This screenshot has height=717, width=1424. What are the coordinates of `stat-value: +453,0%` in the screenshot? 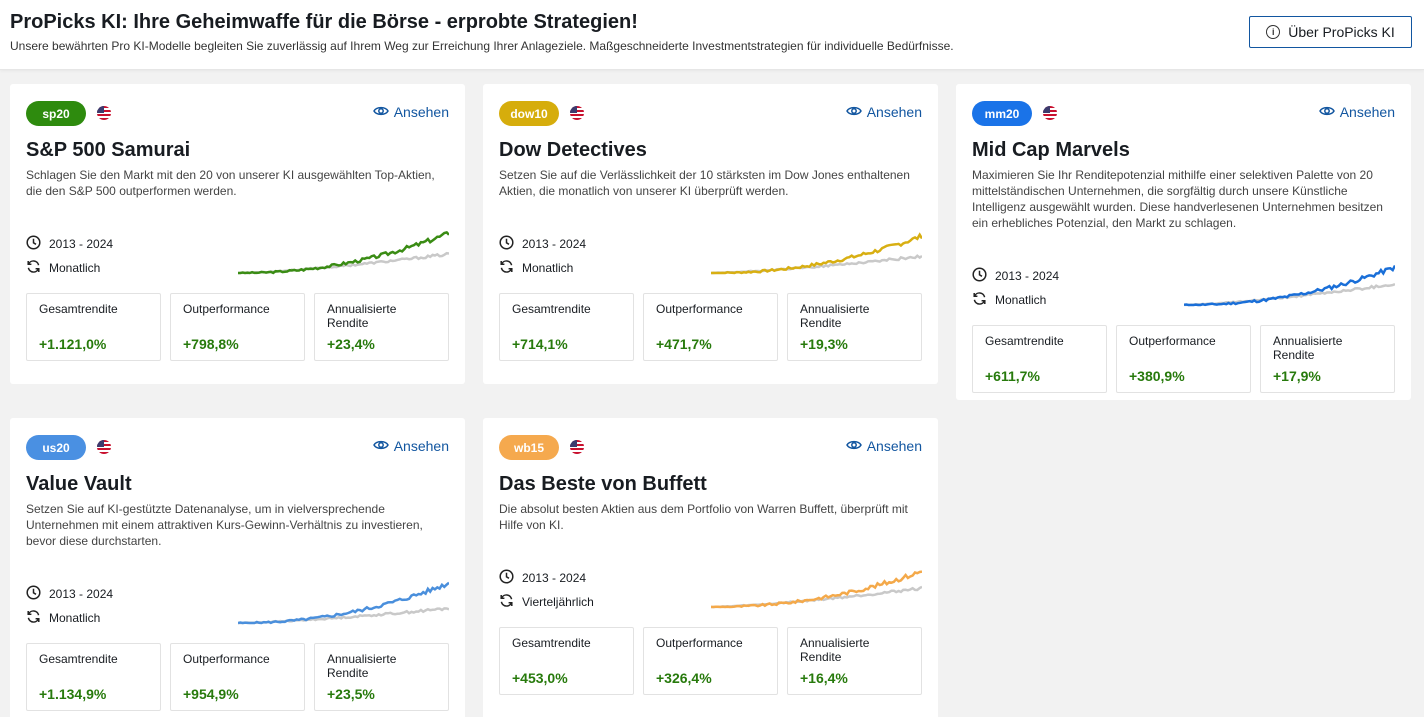 It's located at (540, 678).